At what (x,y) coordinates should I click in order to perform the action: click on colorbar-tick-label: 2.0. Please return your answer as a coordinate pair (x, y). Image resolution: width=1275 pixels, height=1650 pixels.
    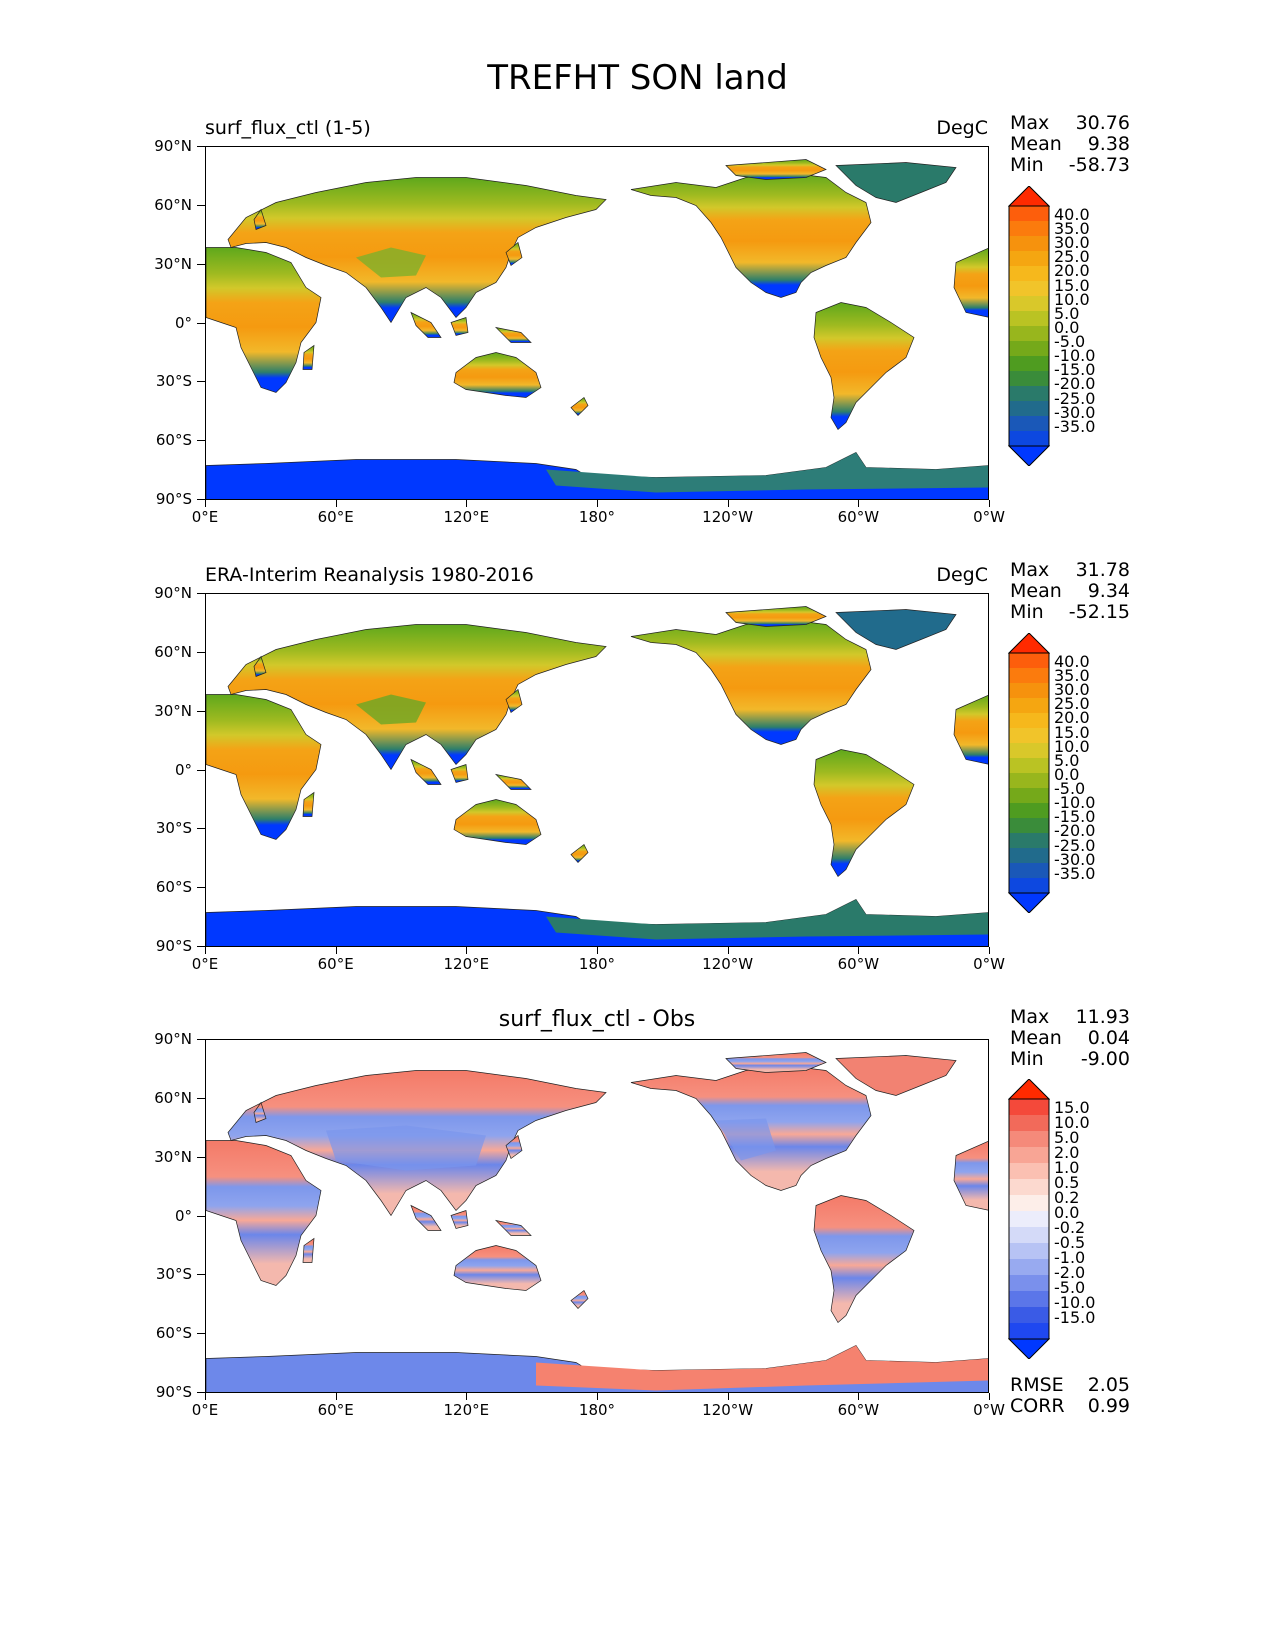
    Looking at the image, I should click on (1067, 1152).